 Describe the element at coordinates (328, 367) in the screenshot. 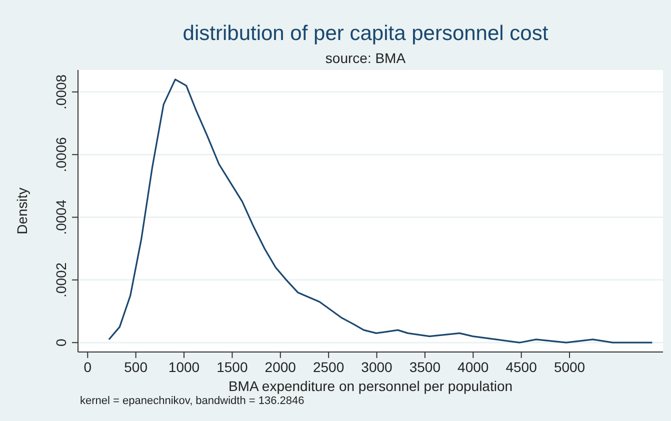

I see `x-tick-label: 2500` at that location.